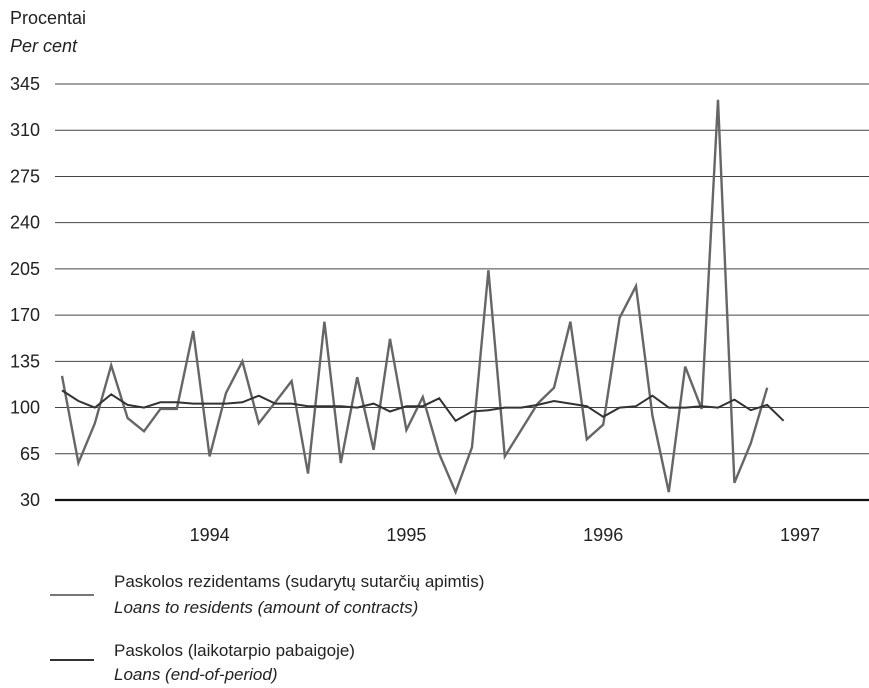 This screenshot has width=869, height=688. What do you see at coordinates (603, 535) in the screenshot?
I see `x-tick-label: 1996` at bounding box center [603, 535].